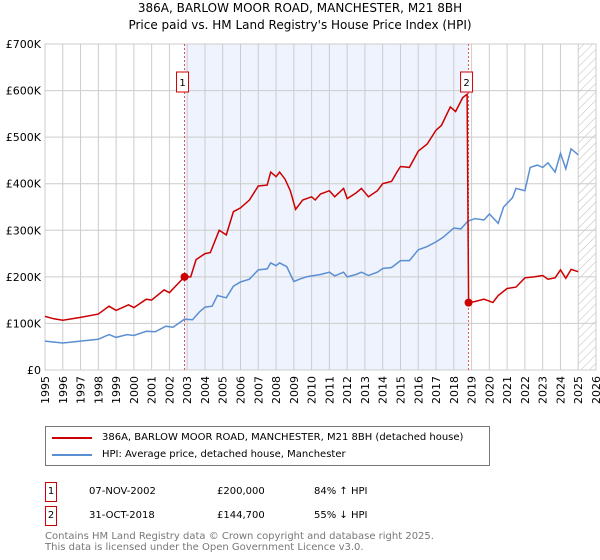  What do you see at coordinates (24, 277) in the screenshot?
I see `y-tick-label: £200K` at bounding box center [24, 277].